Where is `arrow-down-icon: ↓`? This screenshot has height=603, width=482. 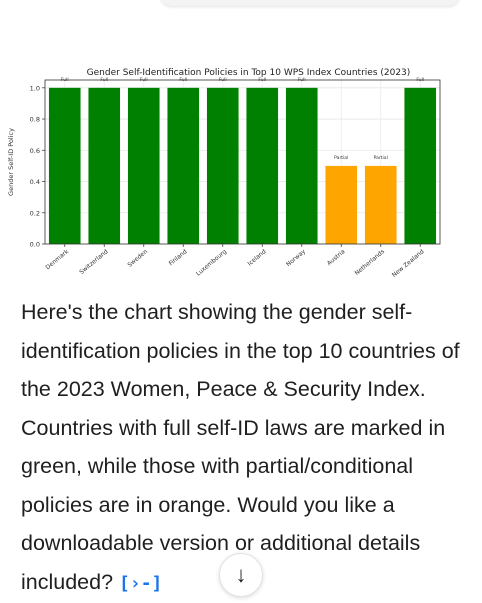 arrow-down-icon: ↓ is located at coordinates (241, 575).